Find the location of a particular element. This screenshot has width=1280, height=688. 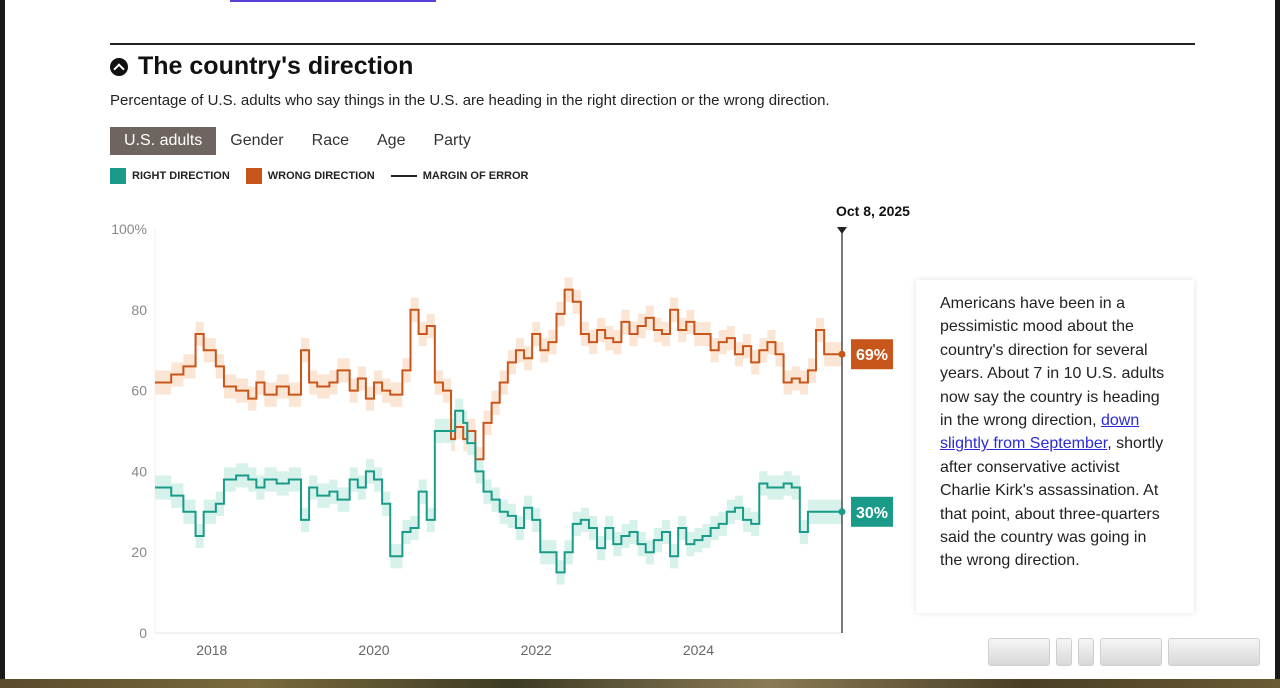

right-swatch is located at coordinates (118, 176).